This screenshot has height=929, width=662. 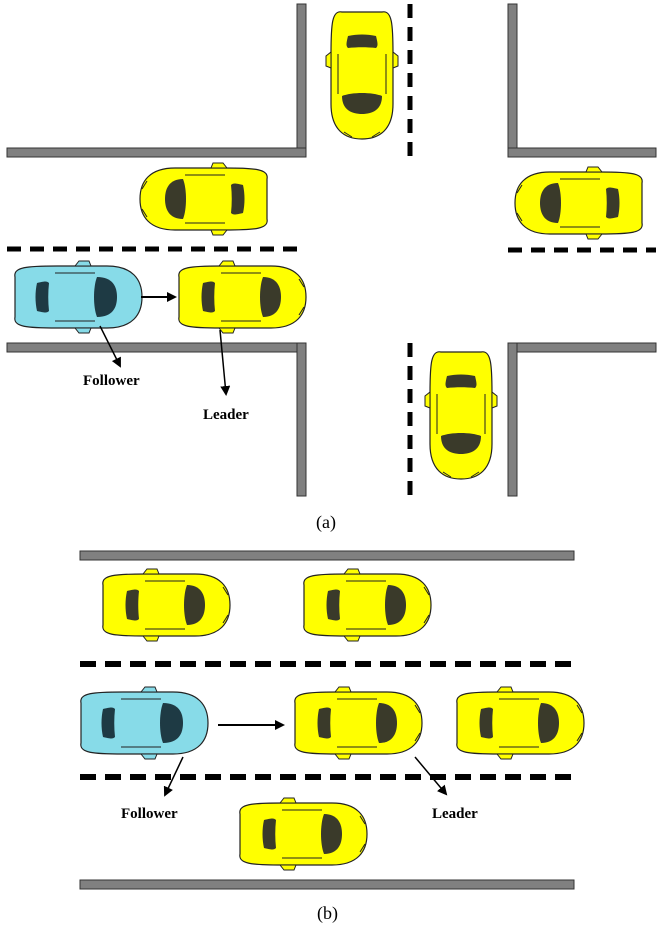 I want to click on lane-markings-b, so click(x=327, y=720).